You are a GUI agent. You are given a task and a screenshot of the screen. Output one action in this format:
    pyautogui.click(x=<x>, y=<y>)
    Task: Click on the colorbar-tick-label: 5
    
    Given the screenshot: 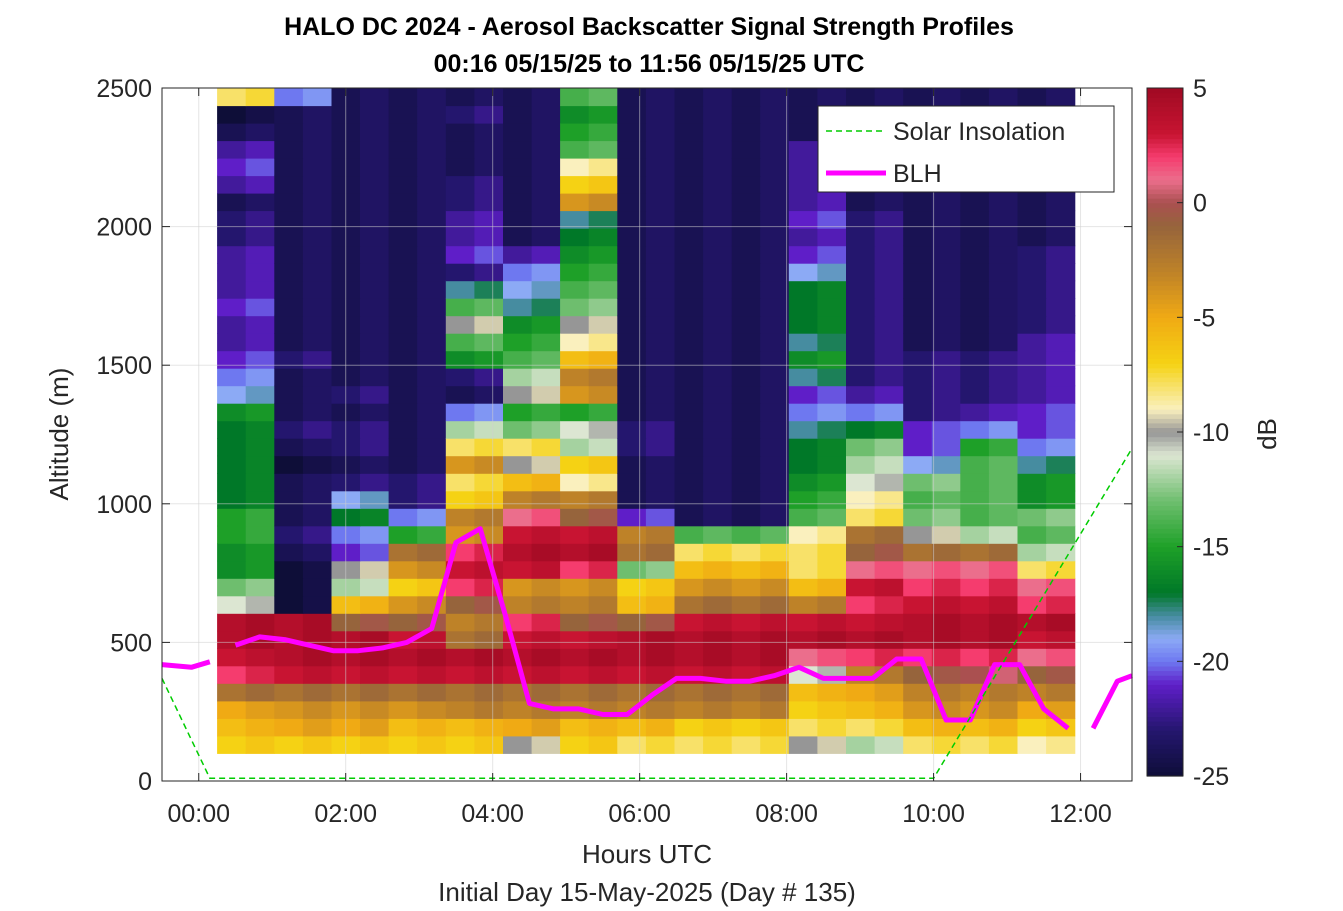 What is the action you would take?
    pyautogui.click(x=1200, y=89)
    